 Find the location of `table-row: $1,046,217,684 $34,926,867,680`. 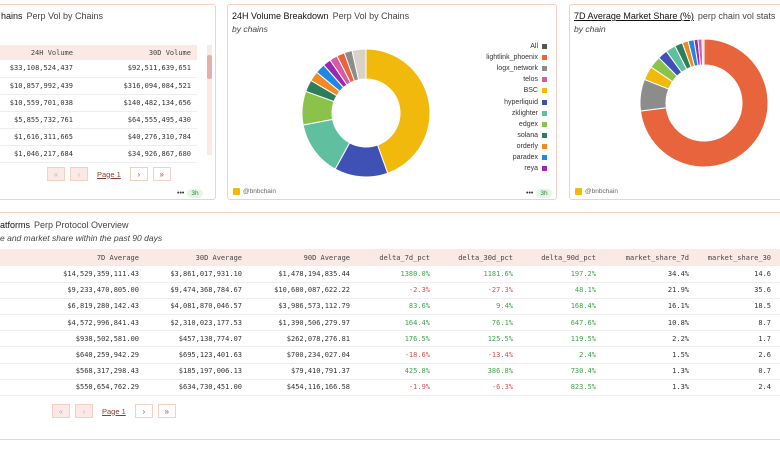

table-row: $1,046,217,684 $34,926,867,680 is located at coordinates (98, 154).